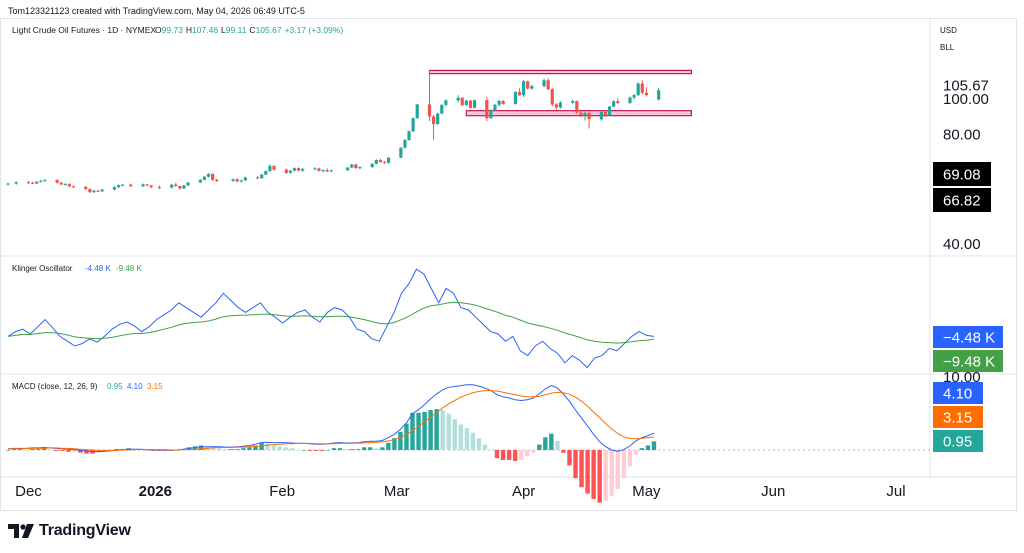 This screenshot has width=1024, height=553. Describe the element at coordinates (155, 386) in the screenshot. I see `macd-legend-value: 3.15` at that location.